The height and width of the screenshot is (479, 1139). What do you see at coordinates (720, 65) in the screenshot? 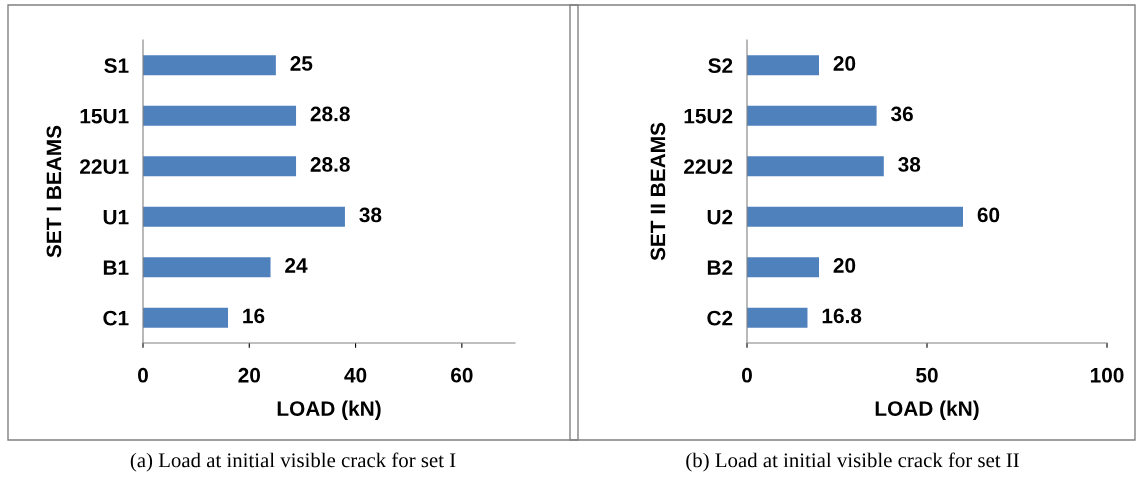
I see `y-tick-label: S2` at bounding box center [720, 65].